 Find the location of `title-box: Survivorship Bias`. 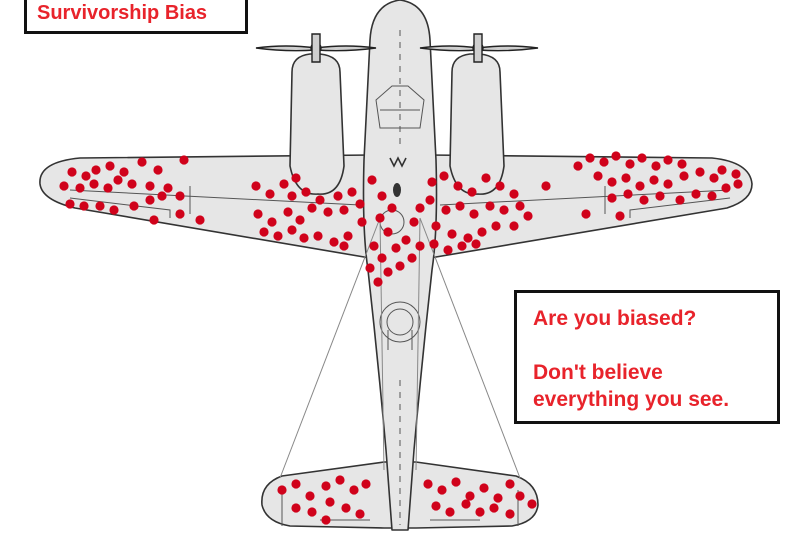

title-box: Survivorship Bias is located at coordinates (136, 17).